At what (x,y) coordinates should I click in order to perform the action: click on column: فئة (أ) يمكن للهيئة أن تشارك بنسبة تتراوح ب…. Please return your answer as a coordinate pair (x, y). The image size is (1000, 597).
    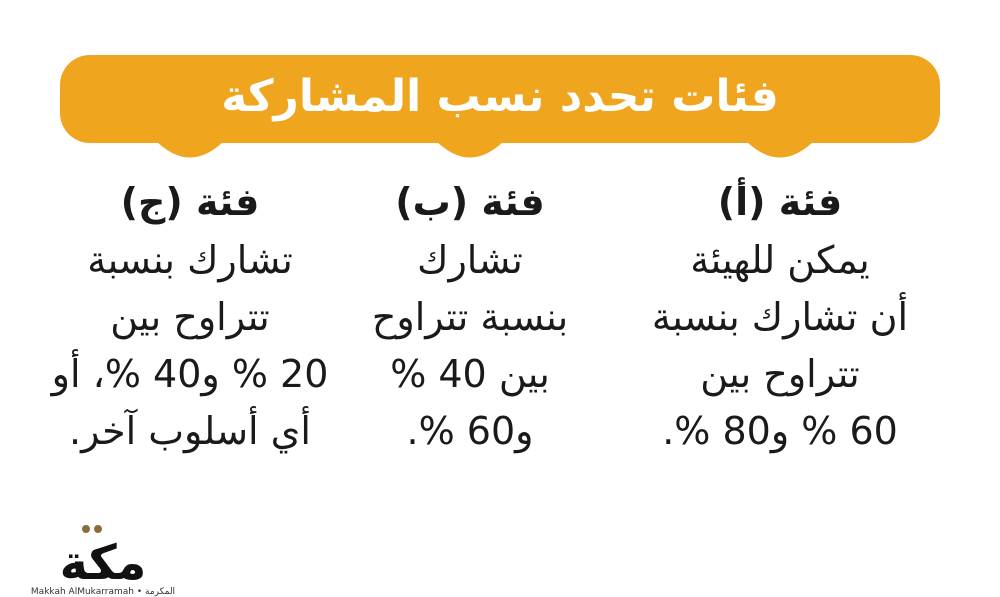
    Looking at the image, I should click on (780, 316).